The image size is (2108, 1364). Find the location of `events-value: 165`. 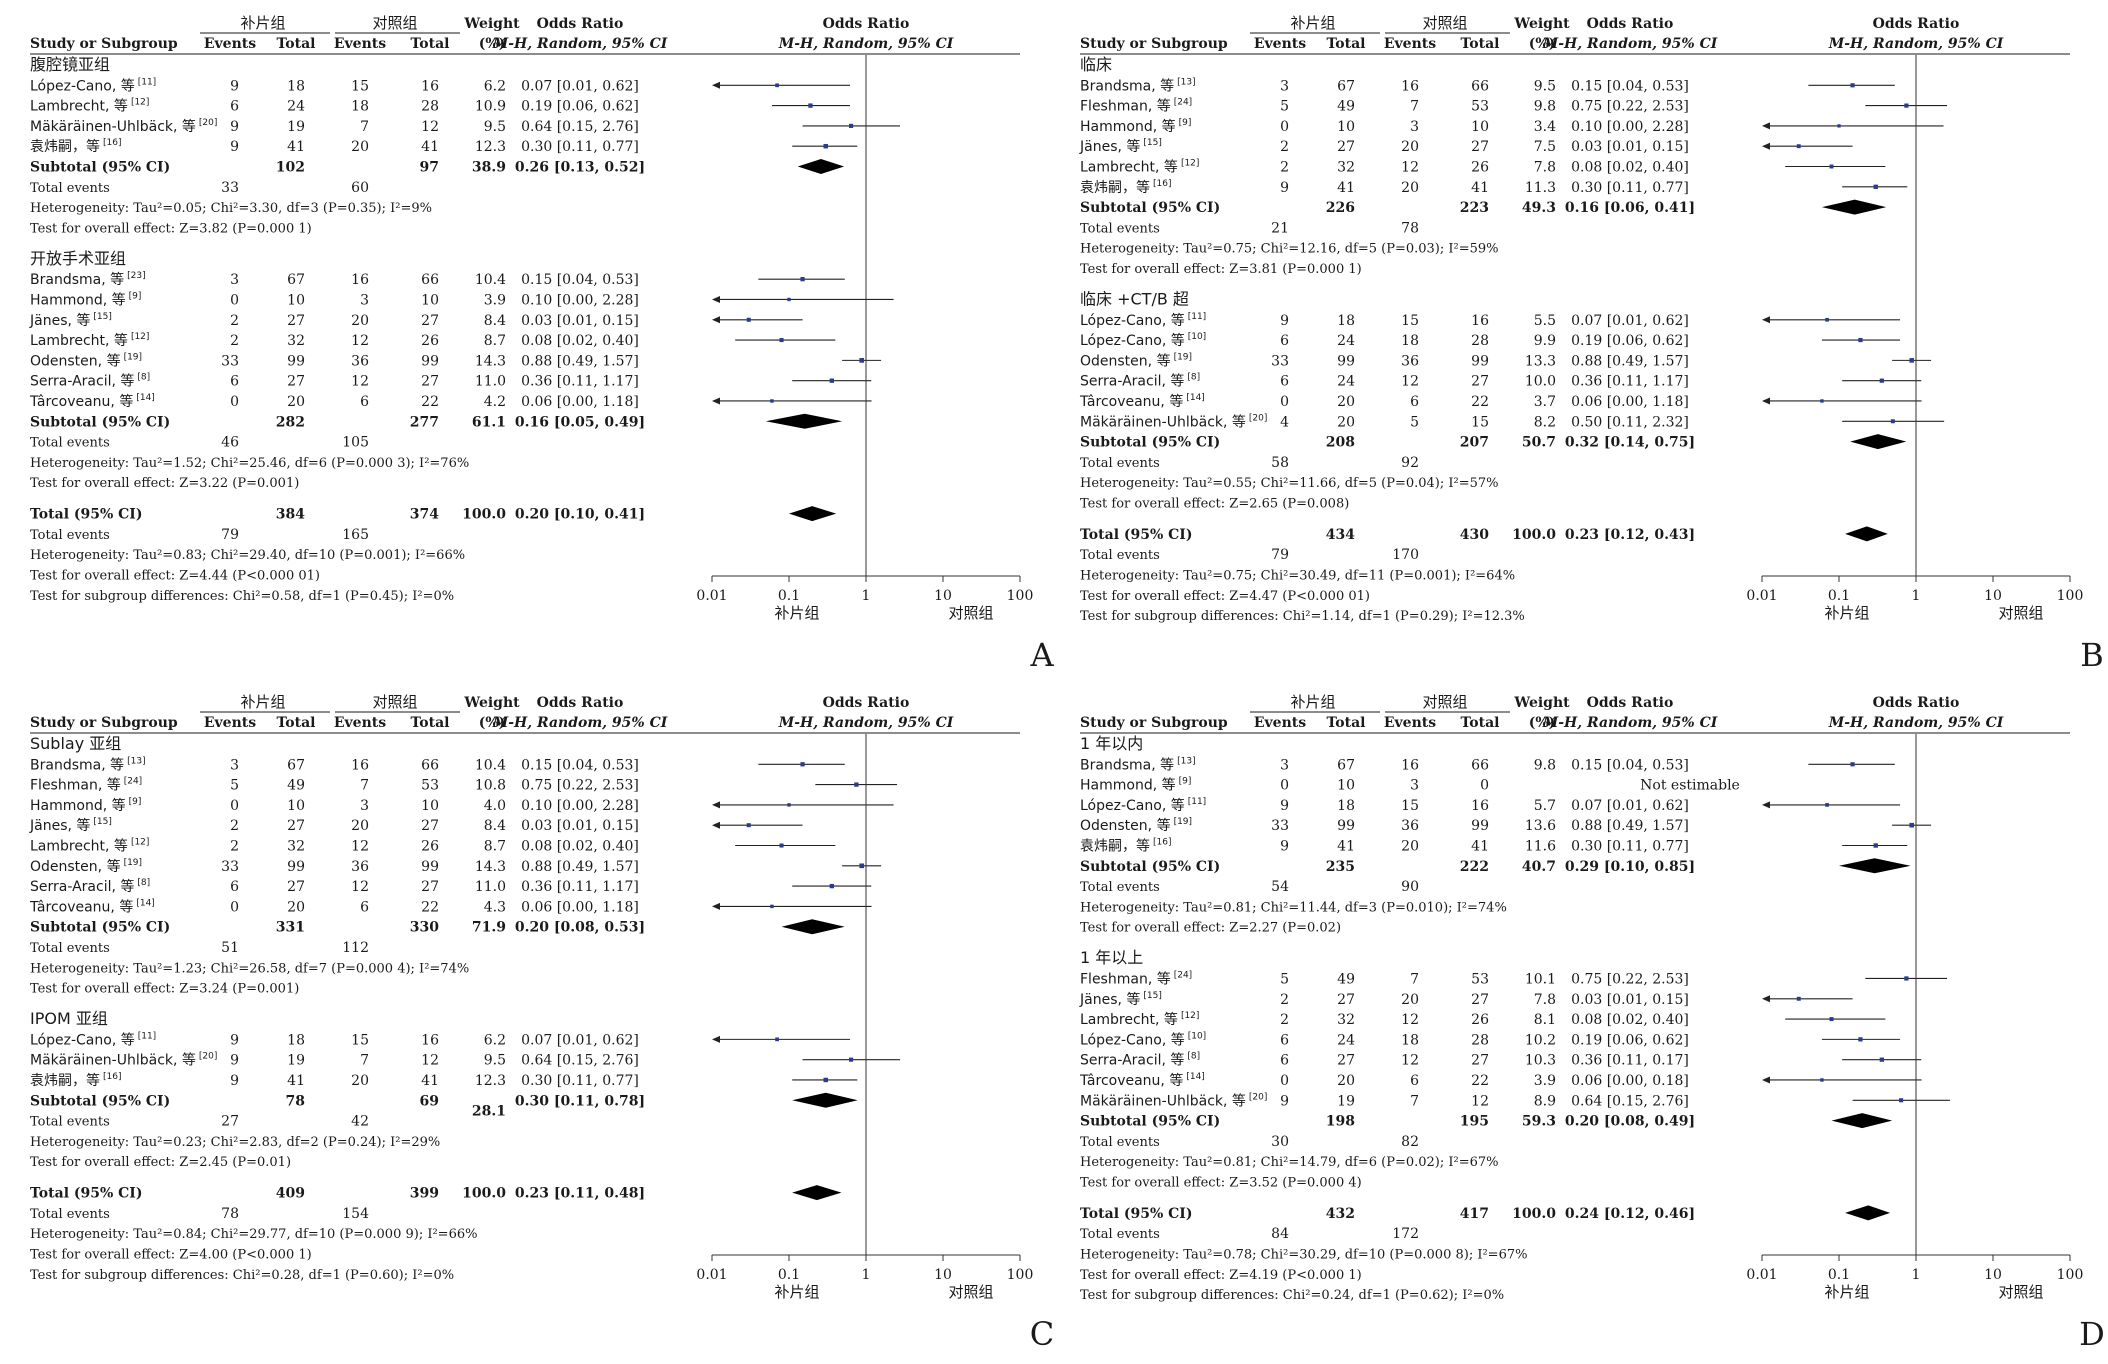

events-value: 165 is located at coordinates (355, 535).